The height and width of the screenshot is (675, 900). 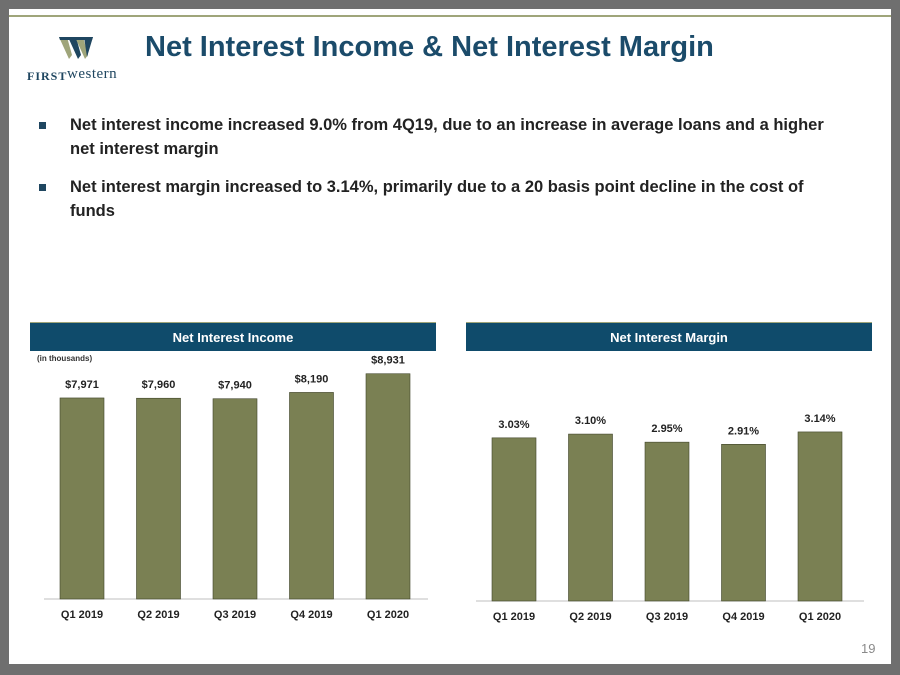 What do you see at coordinates (235, 386) in the screenshot?
I see `data-label: $7,940` at bounding box center [235, 386].